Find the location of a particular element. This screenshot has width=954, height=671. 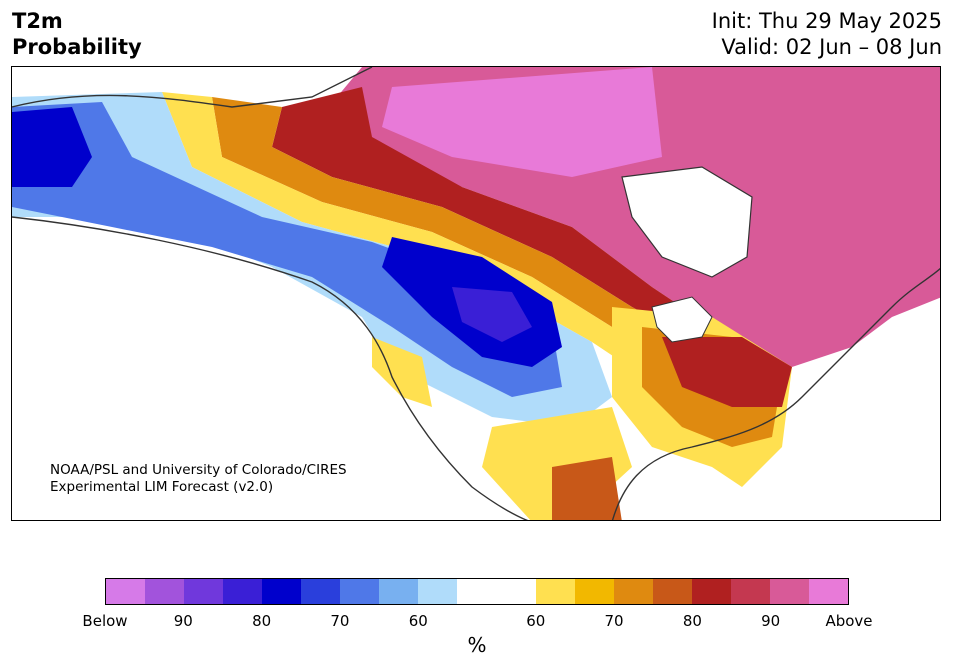

great-lakes is located at coordinates (682, 319).